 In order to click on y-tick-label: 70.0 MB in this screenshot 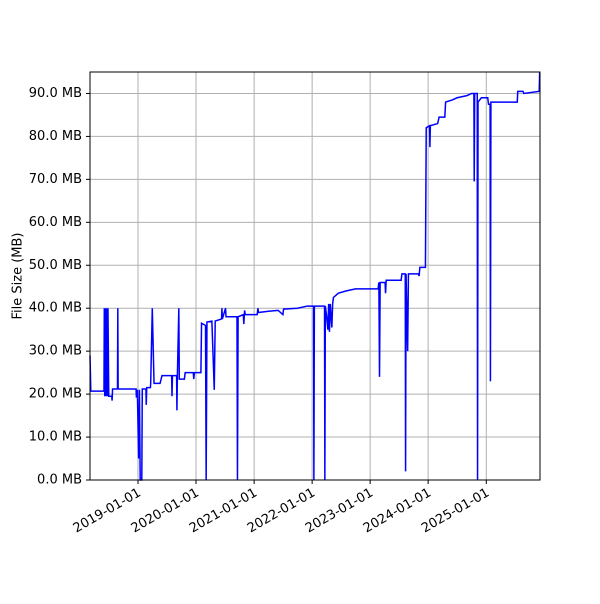, I will do `click(55, 179)`.